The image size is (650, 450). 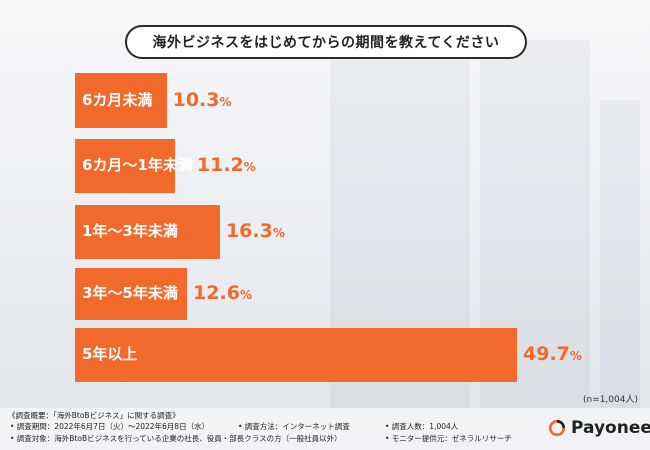 I want to click on bar-category-label: 3年〜5年未満, so click(x=130, y=293).